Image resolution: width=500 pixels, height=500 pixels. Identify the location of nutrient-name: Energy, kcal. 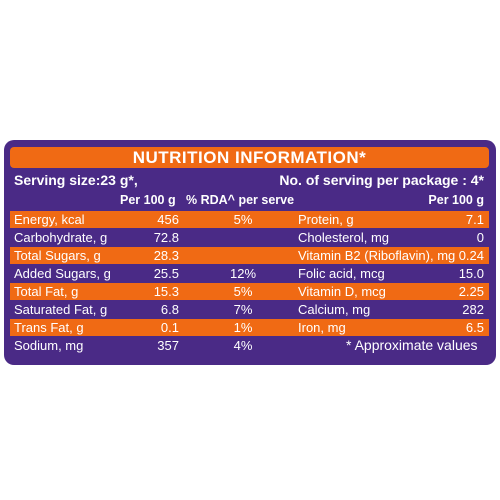
(49, 219).